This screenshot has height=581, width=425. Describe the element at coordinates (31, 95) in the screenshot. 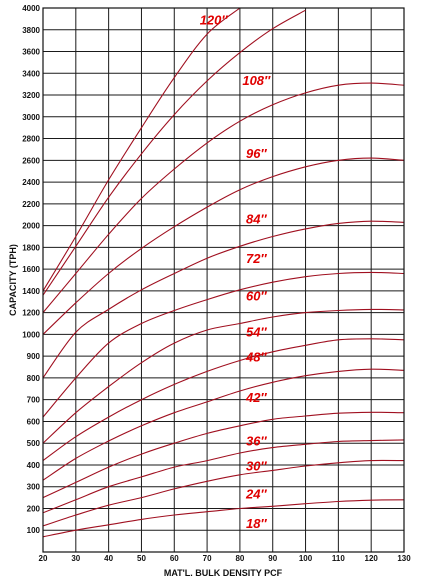

I see `y-tick-label: 3200` at that location.